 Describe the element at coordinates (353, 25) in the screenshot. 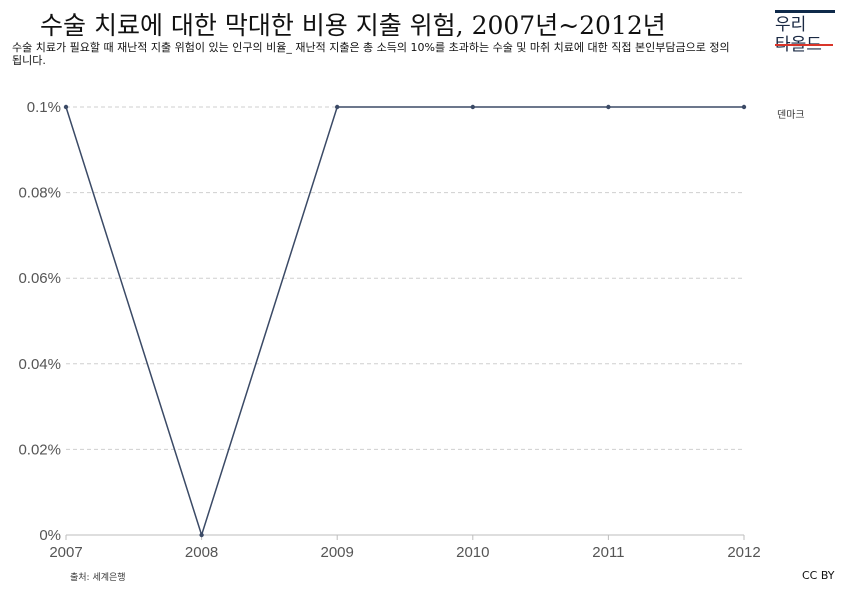

I see `chart-title: 수술 치료에 대한 막대한 비용 지출 위험, 2007년~2012년` at that location.